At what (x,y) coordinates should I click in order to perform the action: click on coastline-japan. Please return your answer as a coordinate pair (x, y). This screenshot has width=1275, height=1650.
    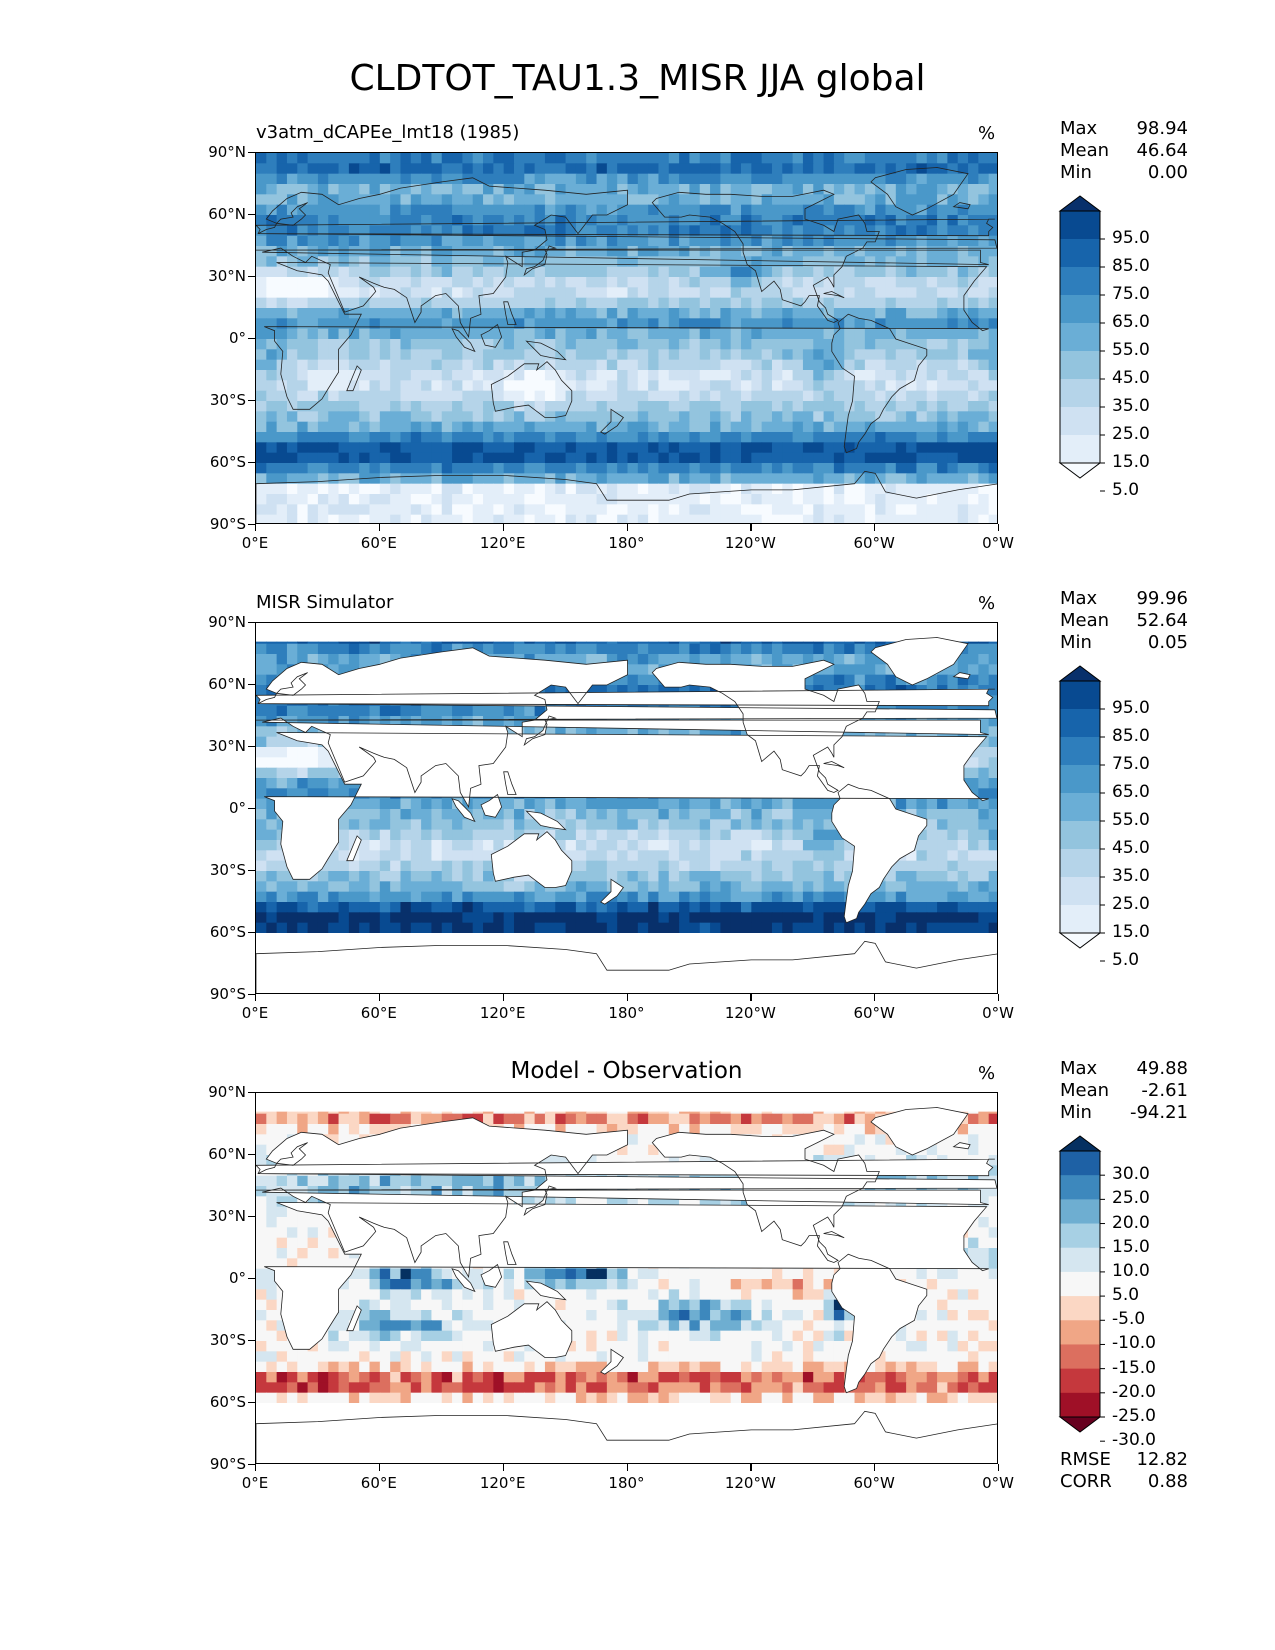
    Looking at the image, I should click on (540, 260).